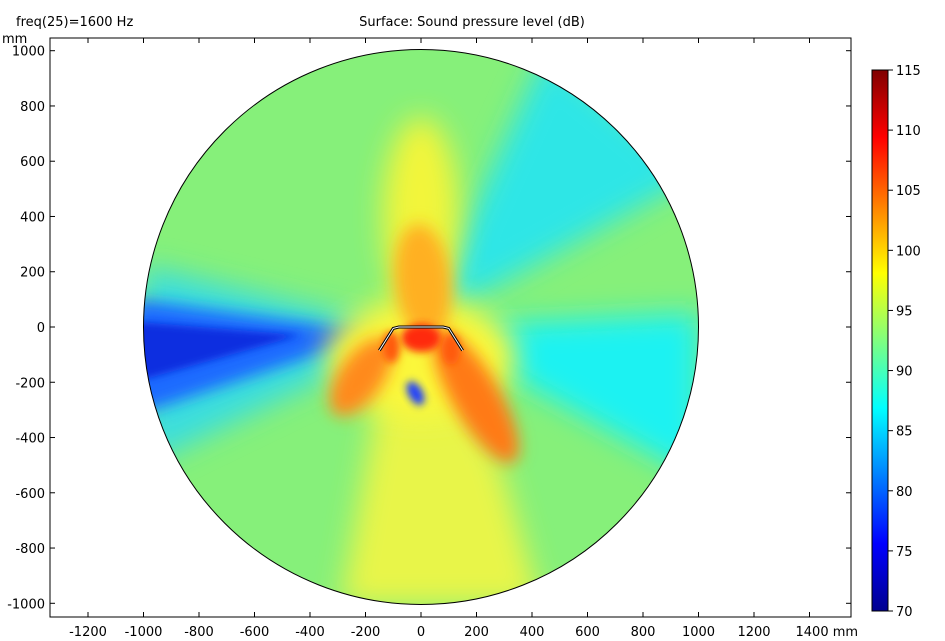 The height and width of the screenshot is (641, 945). I want to click on x-tick-label: -1000, so click(144, 632).